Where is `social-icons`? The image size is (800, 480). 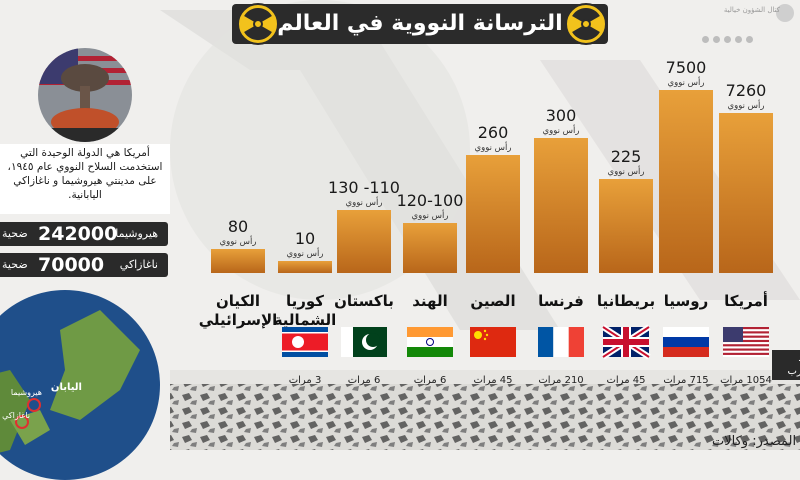 social-icons is located at coordinates (727, 39).